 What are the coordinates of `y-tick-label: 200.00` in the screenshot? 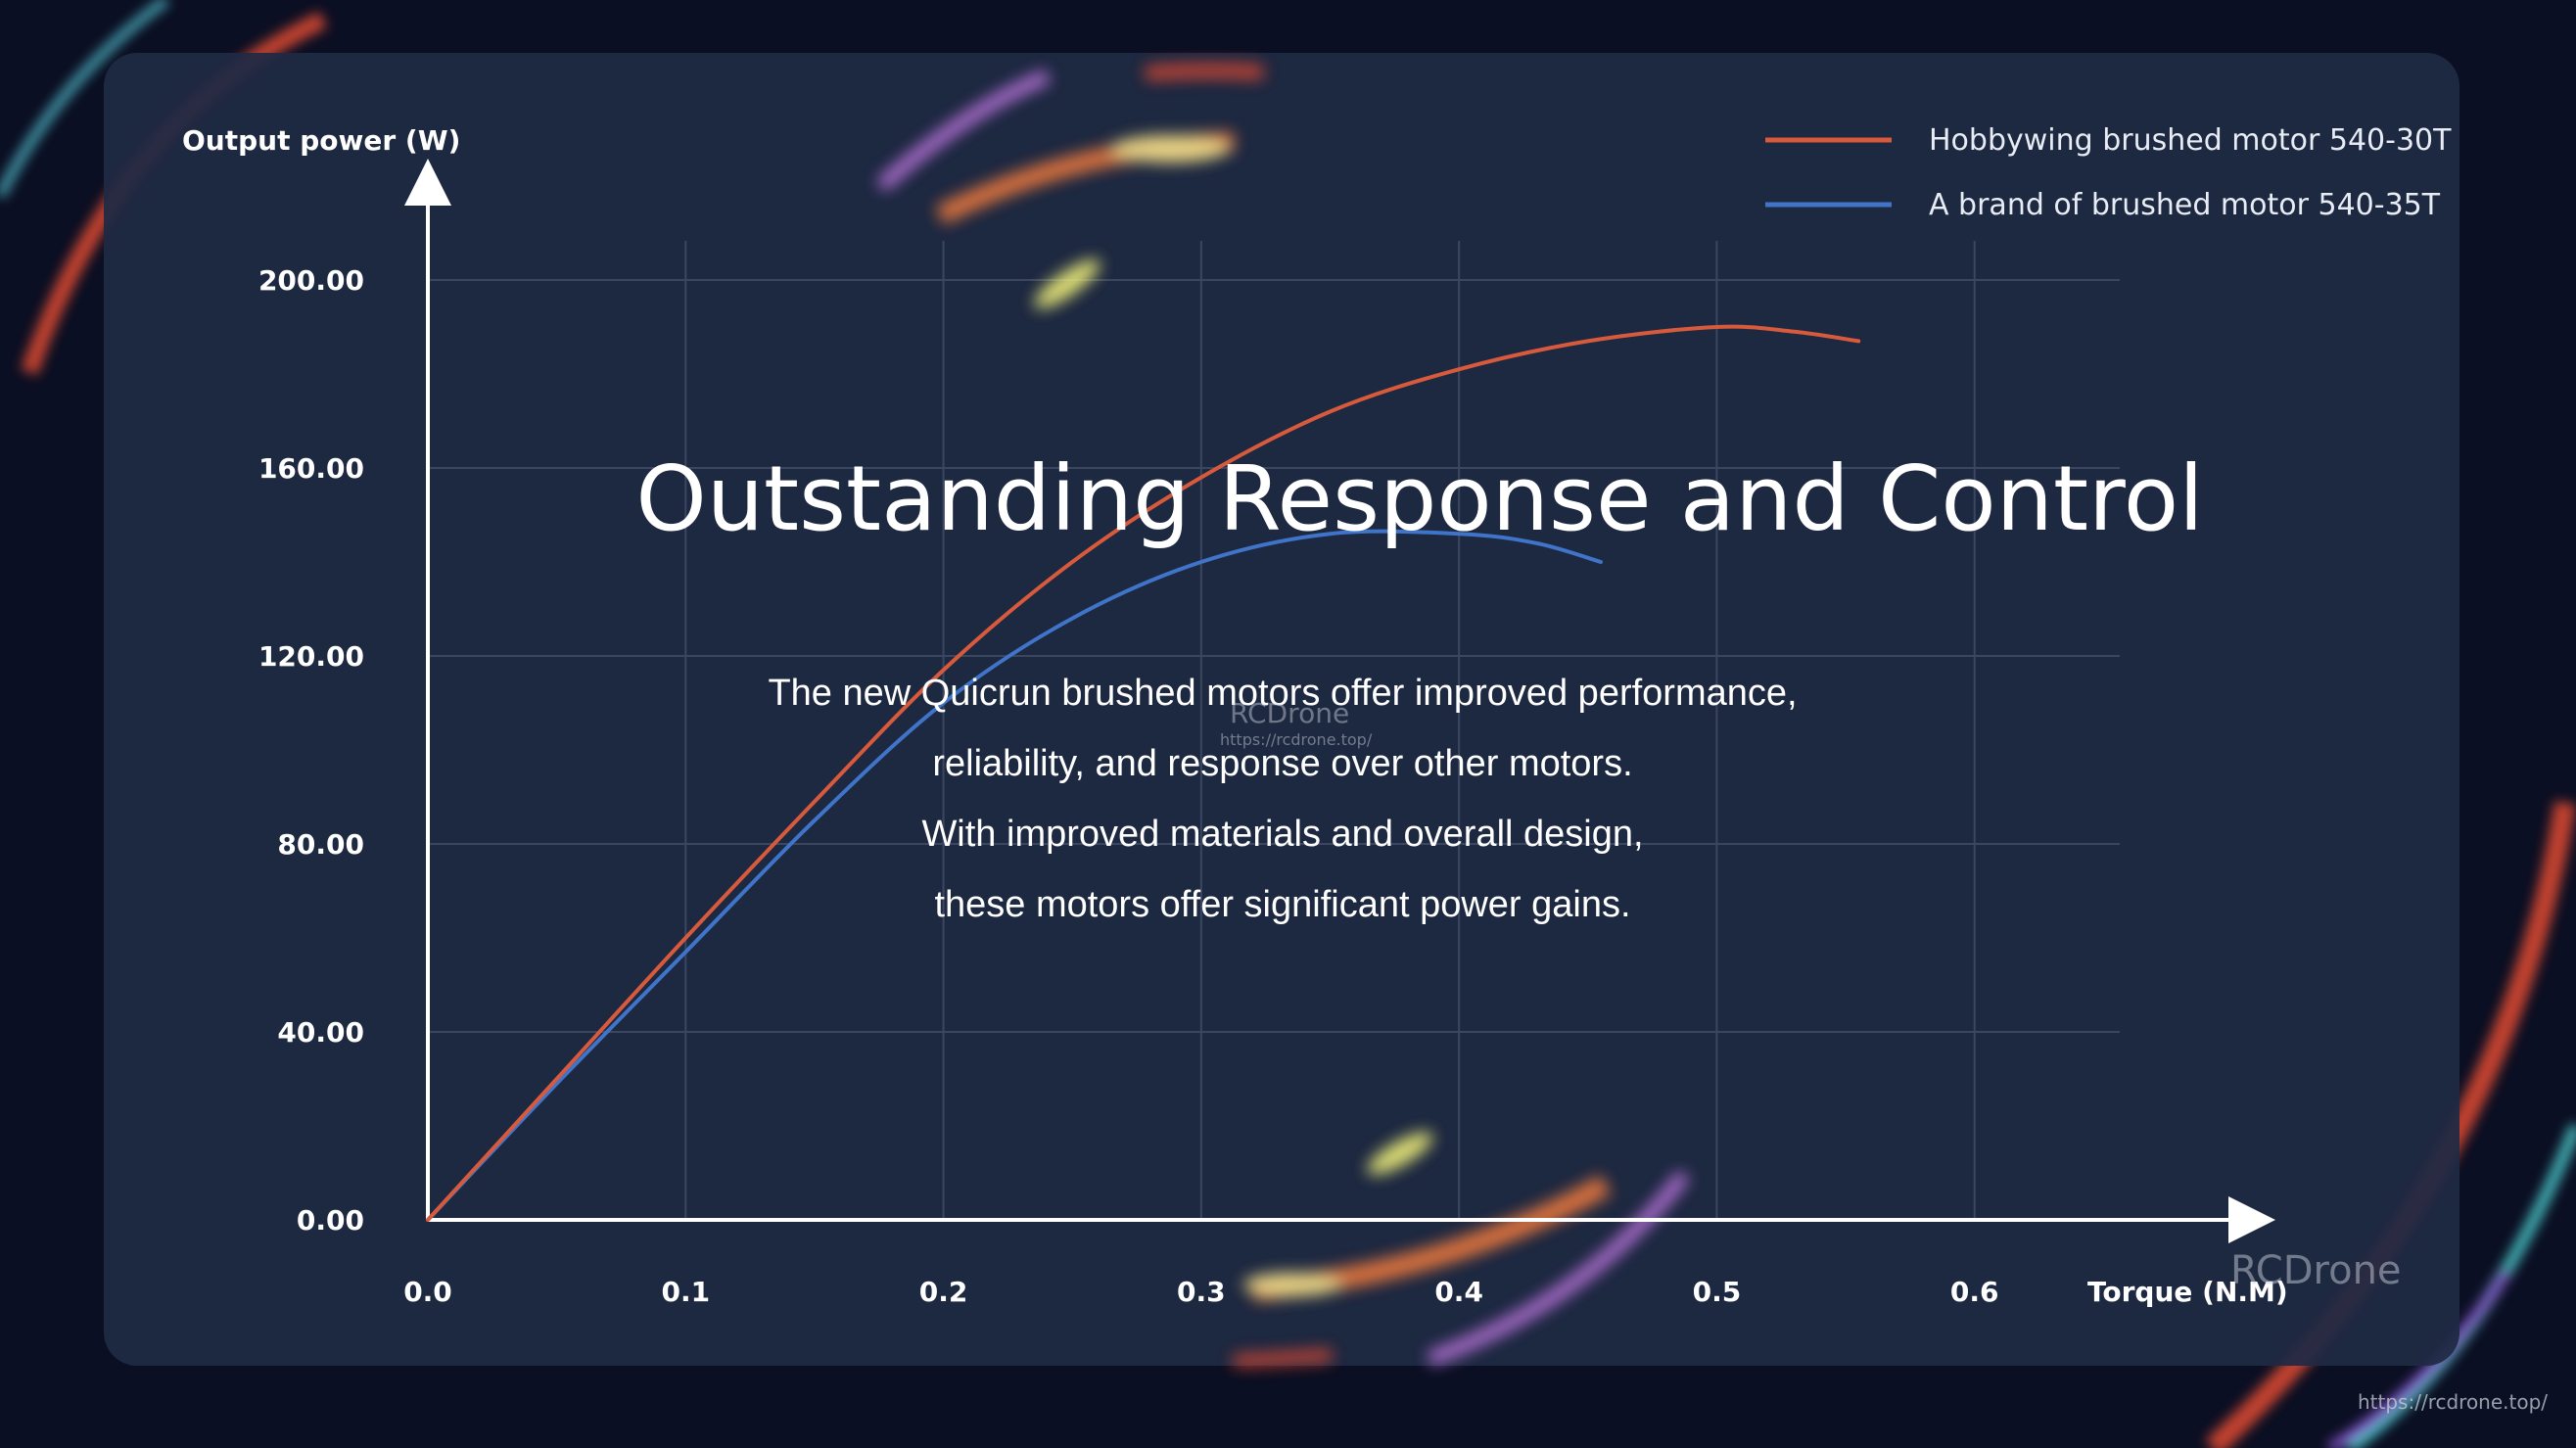 It's located at (311, 280).